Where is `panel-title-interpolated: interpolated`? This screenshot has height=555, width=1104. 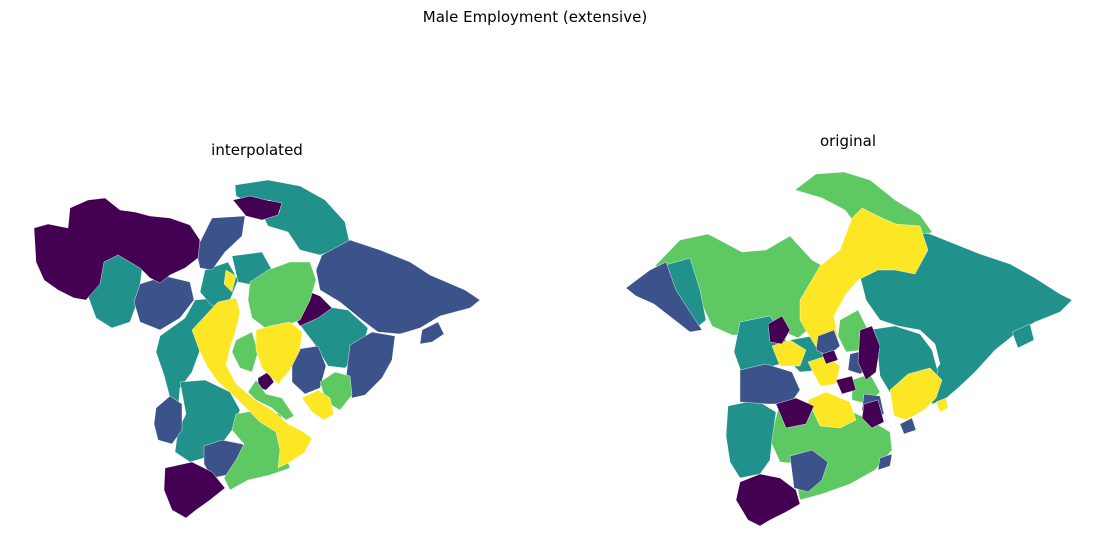 panel-title-interpolated: interpolated is located at coordinates (257, 150).